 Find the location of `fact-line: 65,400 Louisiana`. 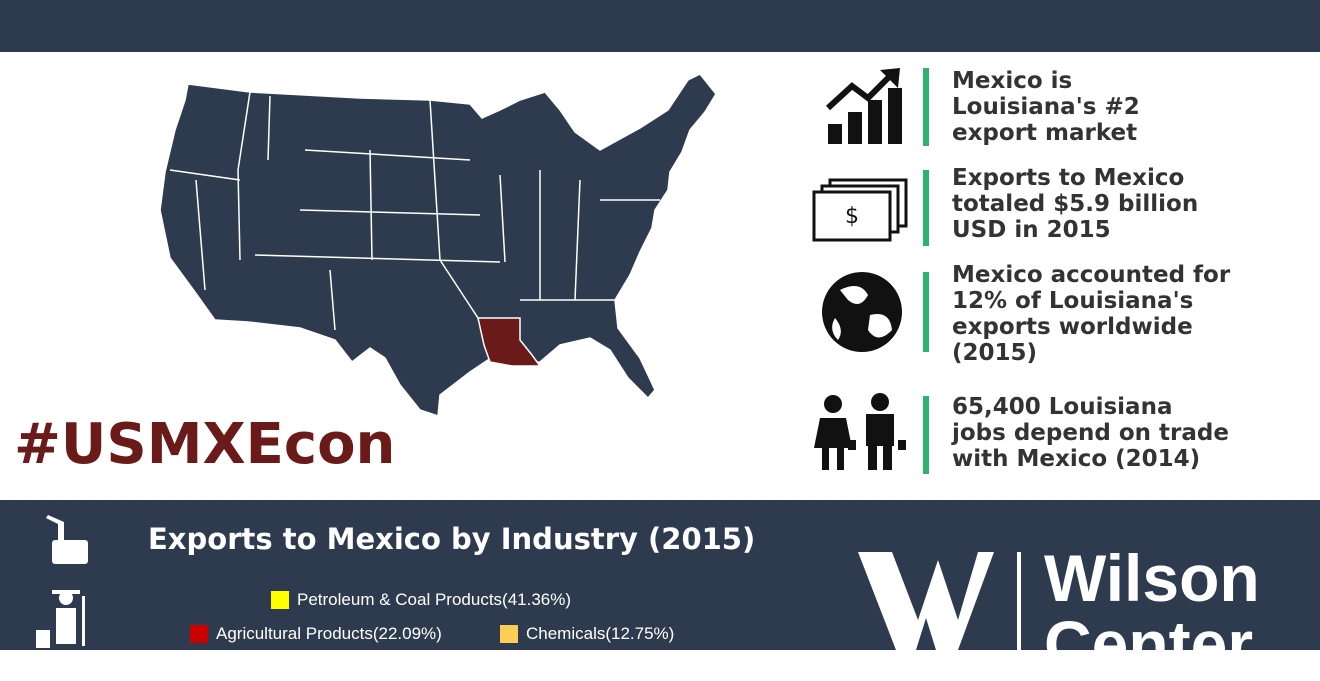

fact-line: 65,400 Louisiana is located at coordinates (1062, 407).